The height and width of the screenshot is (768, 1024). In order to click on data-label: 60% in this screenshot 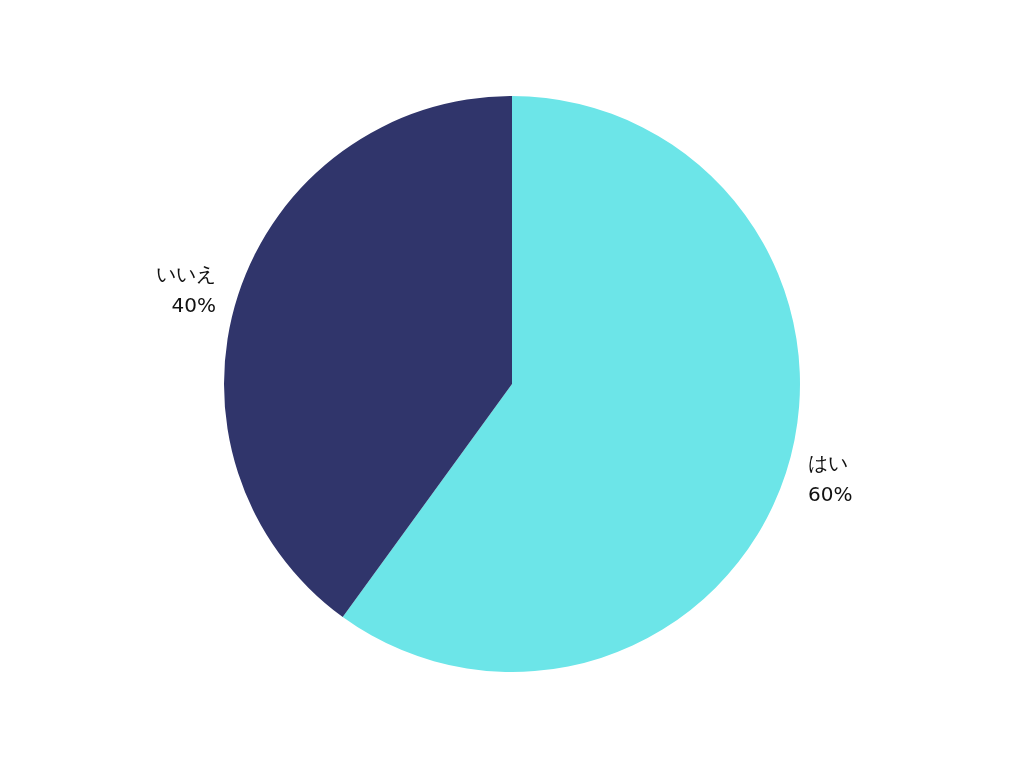, I will do `click(830, 494)`.